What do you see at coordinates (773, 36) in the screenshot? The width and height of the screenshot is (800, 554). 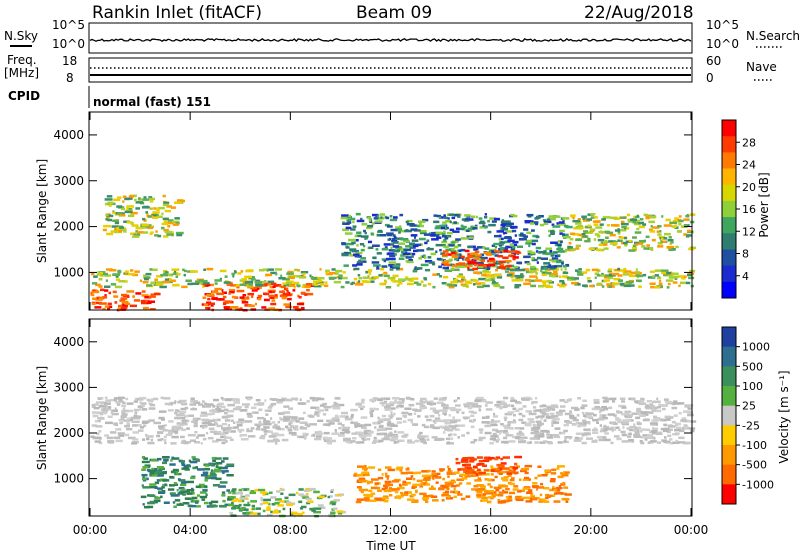 I see `nsearch-label: N.Search` at bounding box center [773, 36].